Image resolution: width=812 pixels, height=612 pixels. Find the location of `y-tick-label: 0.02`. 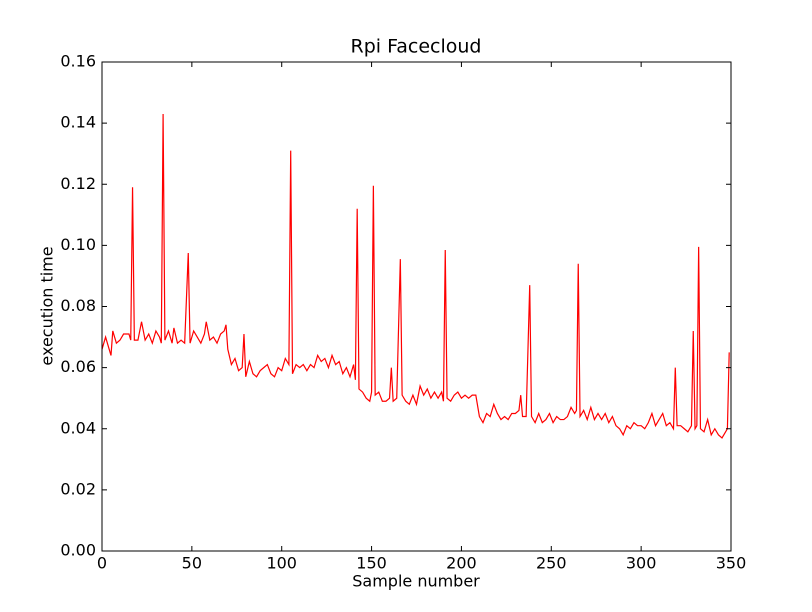

y-tick-label: 0.02 is located at coordinates (78, 488).